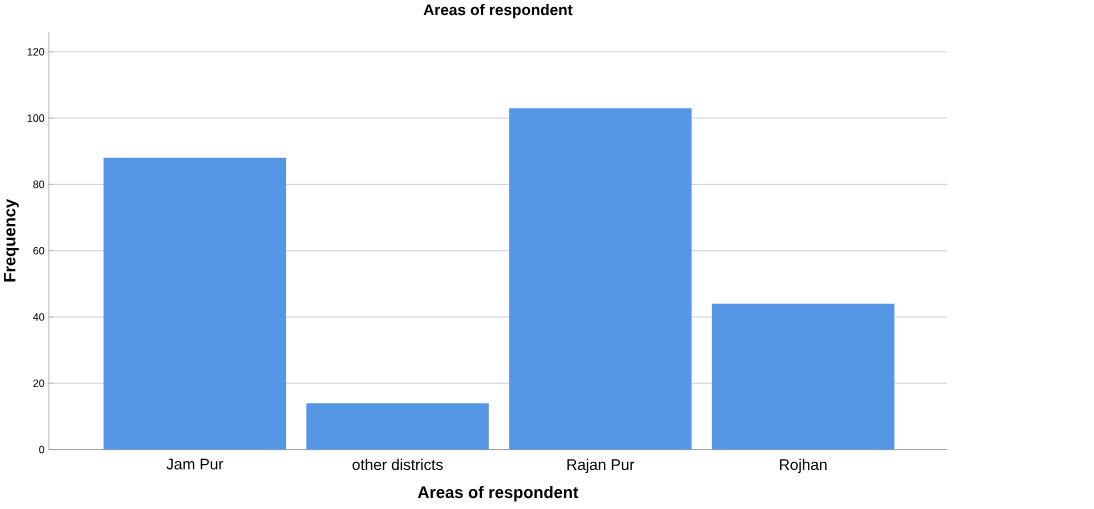  I want to click on y-tick-label: 100, so click(36, 118).